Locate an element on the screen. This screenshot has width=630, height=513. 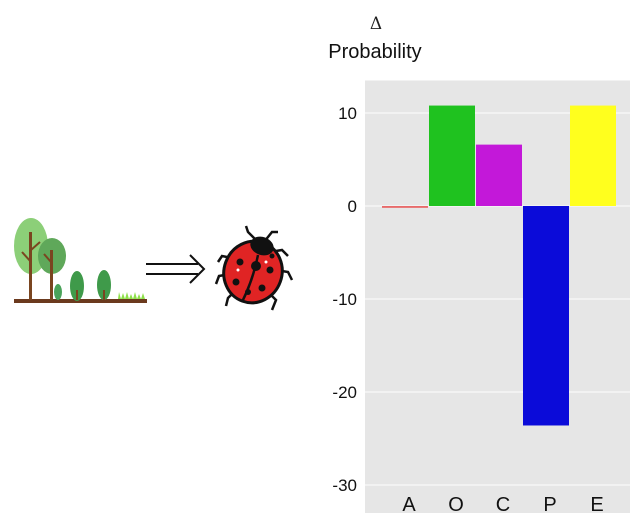
bar-e is located at coordinates (593, 156).